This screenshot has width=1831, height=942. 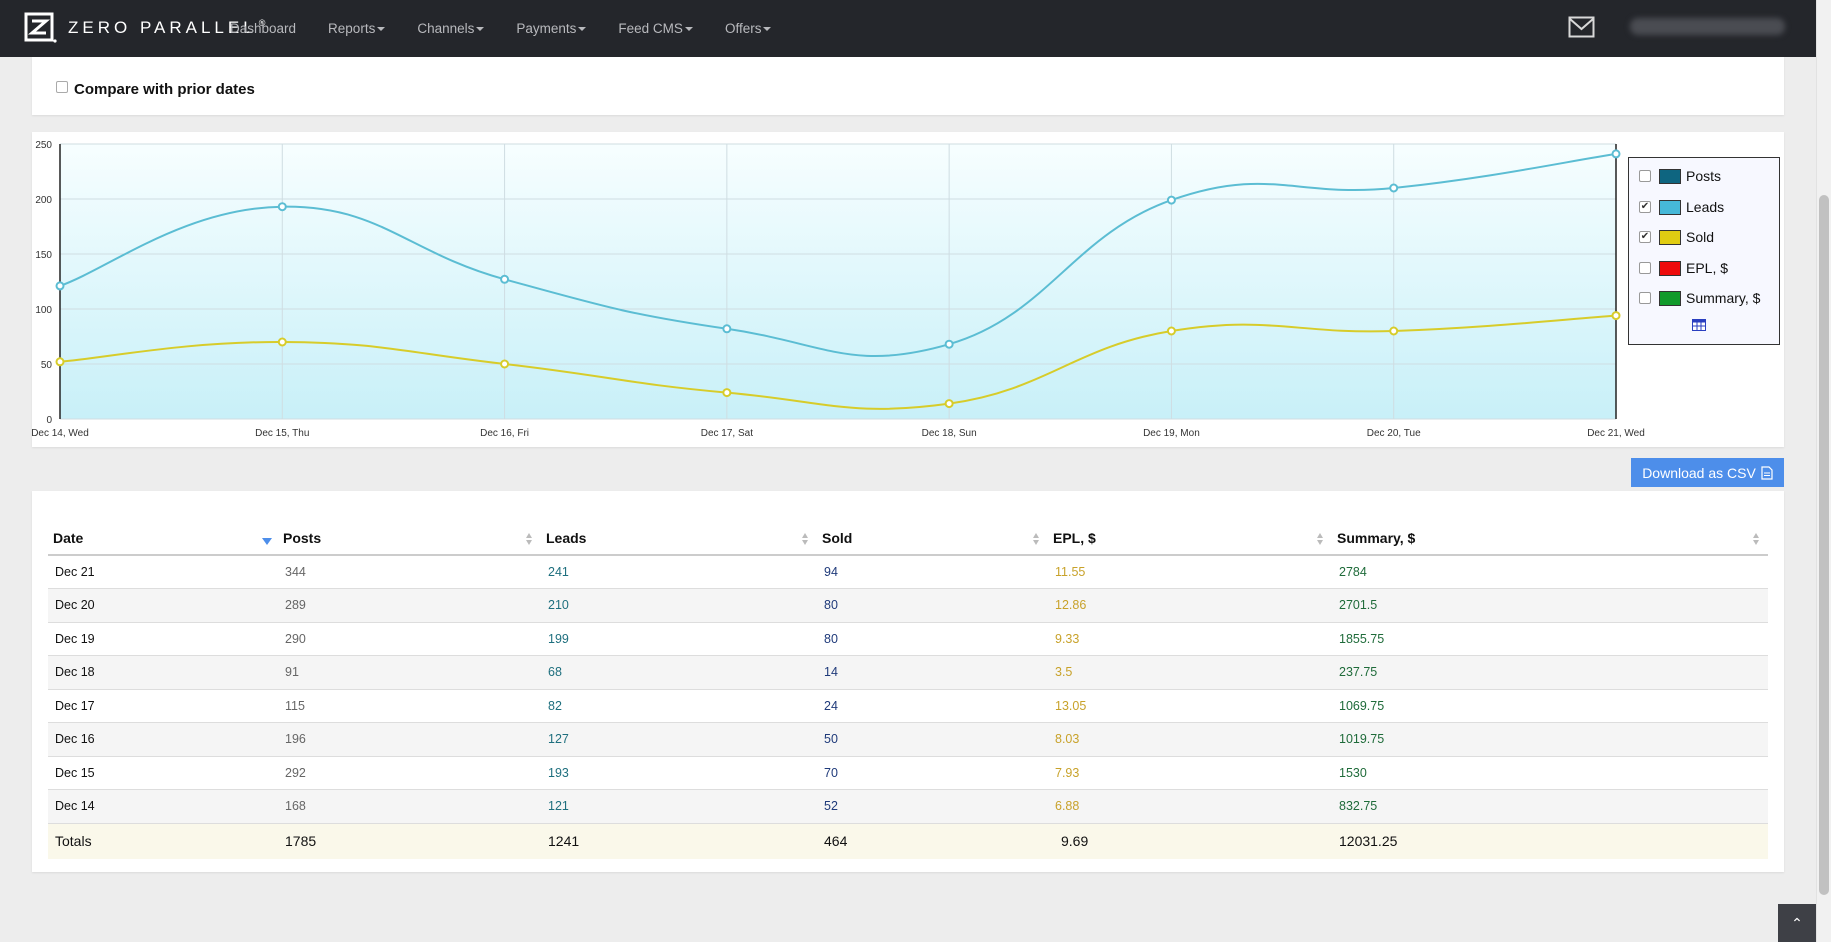 What do you see at coordinates (1707, 268) in the screenshot?
I see `legend-label: EPL, $` at bounding box center [1707, 268].